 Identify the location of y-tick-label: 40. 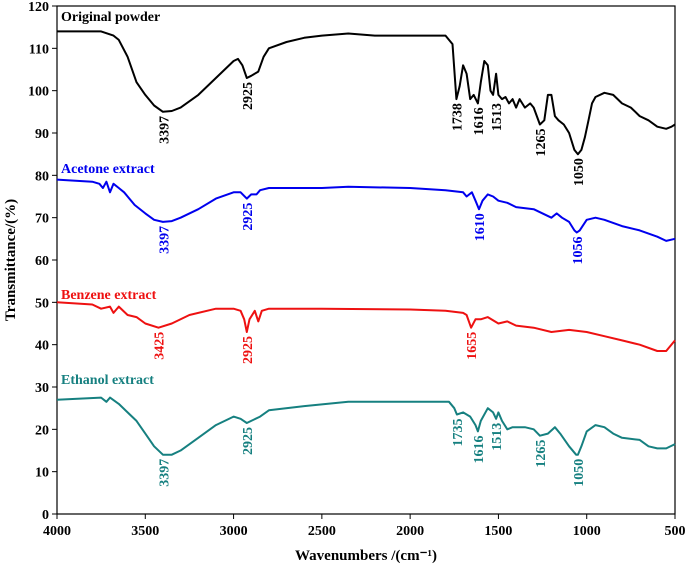
(42, 346).